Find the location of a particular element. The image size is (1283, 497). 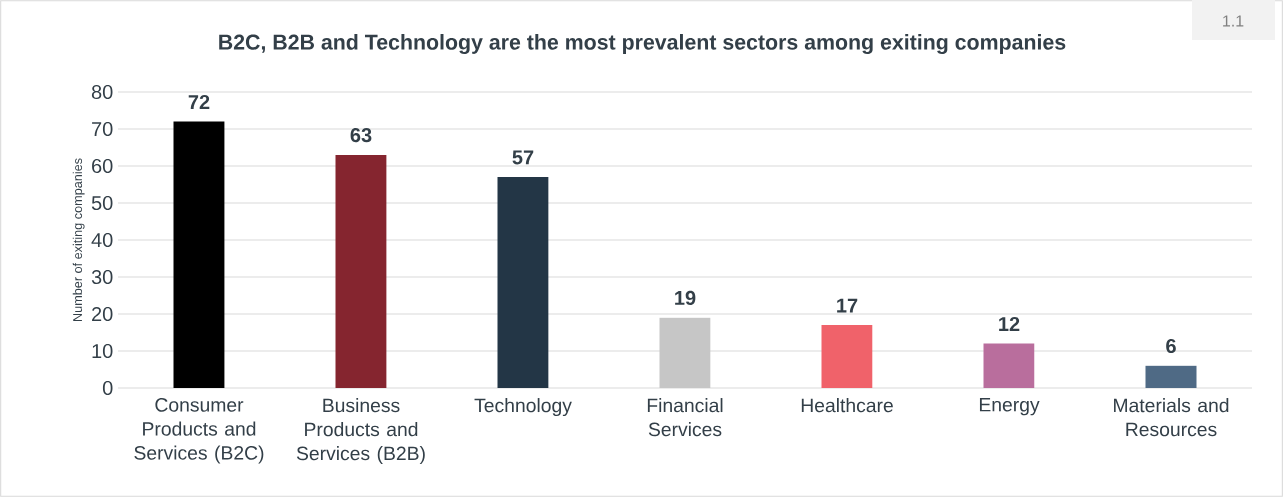

data-label: 63 is located at coordinates (361, 135).